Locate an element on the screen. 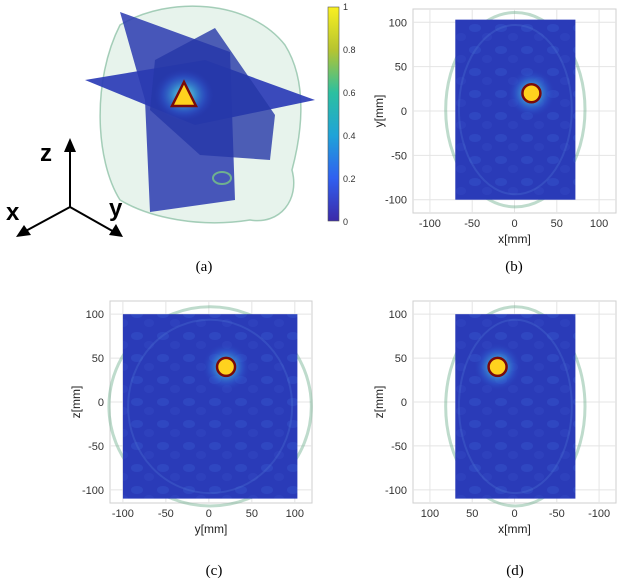  hotspot-3d is located at coordinates (184, 93).